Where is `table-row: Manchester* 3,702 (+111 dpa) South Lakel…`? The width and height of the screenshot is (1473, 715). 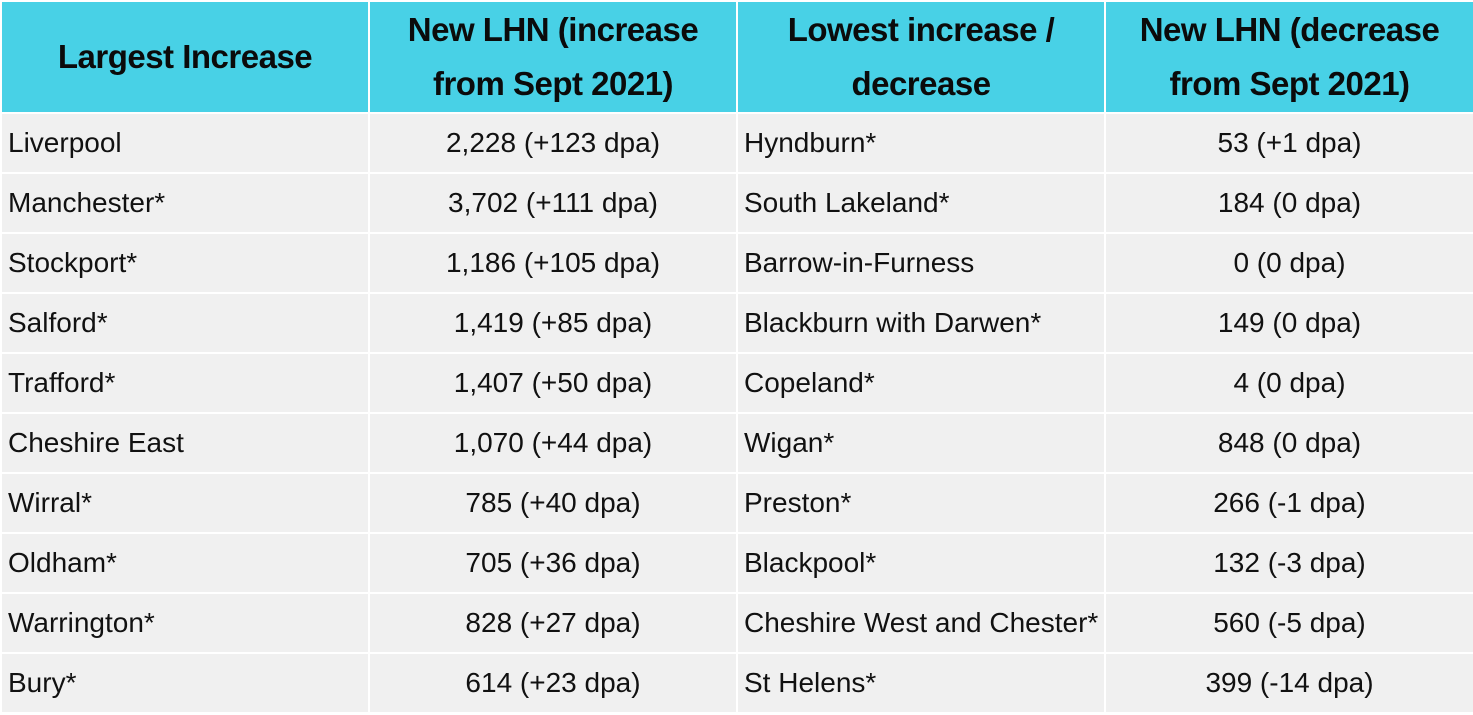
table-row: Manchester* 3,702 (+111 dpa) South Lakel… is located at coordinates (736, 203).